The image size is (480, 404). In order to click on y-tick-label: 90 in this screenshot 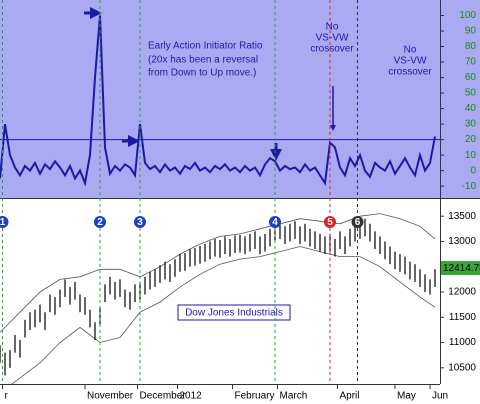, I will do `click(471, 31)`.